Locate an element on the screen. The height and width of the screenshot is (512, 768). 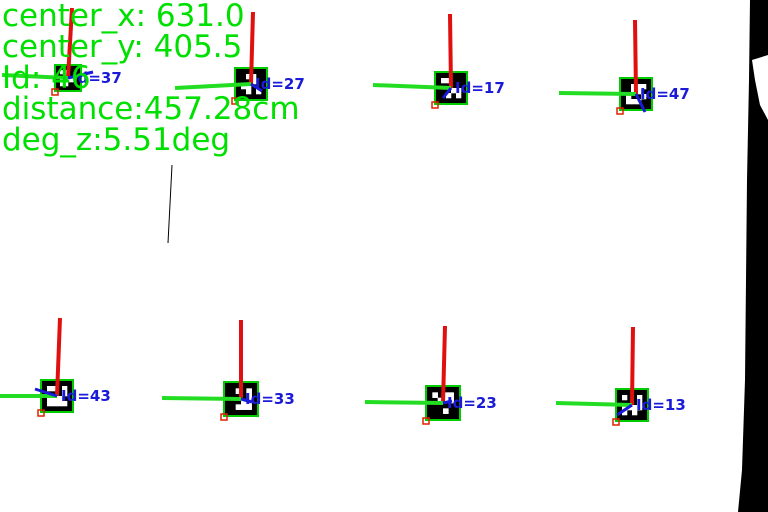
marker-id-label: Id=47 is located at coordinates (665, 94).